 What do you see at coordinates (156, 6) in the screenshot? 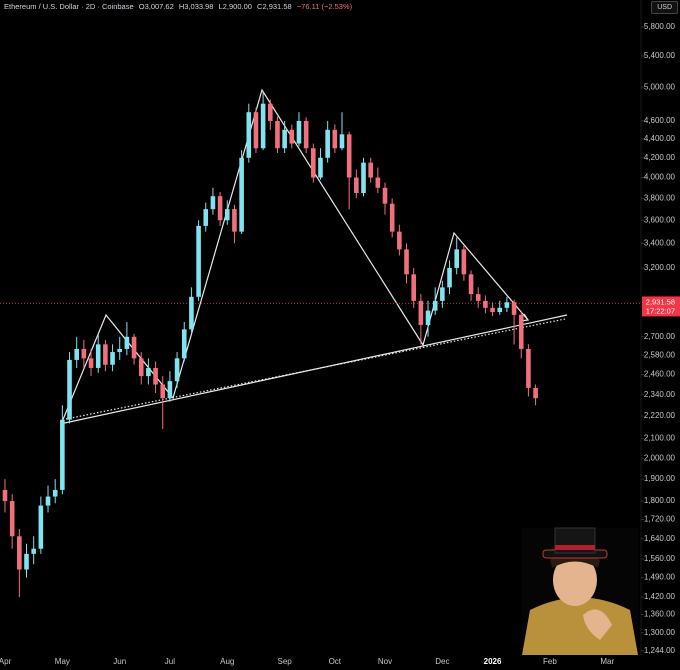
I see `ohlc-open: O3,007.62` at bounding box center [156, 6].